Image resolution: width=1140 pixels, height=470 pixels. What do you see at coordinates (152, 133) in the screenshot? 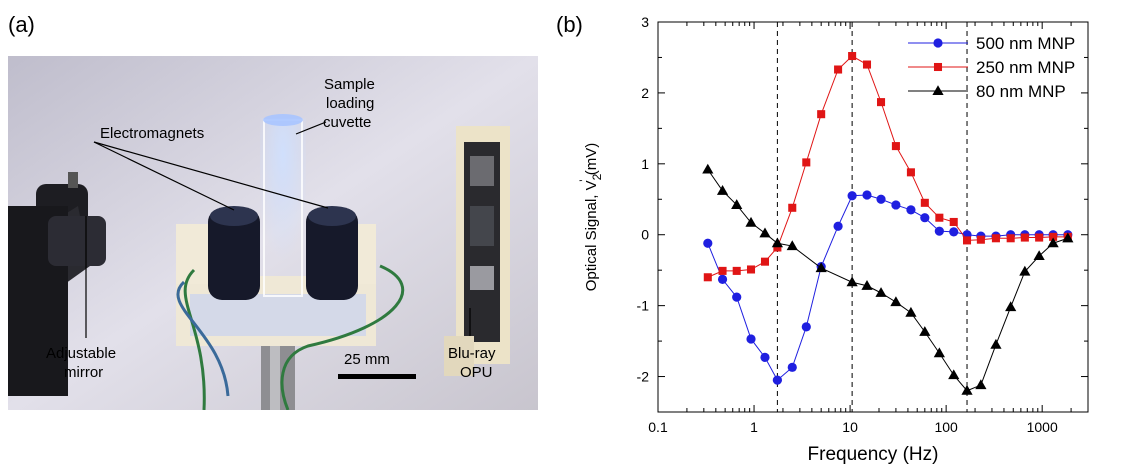
I see `label-electromagnets: Electromagnets` at bounding box center [152, 133].